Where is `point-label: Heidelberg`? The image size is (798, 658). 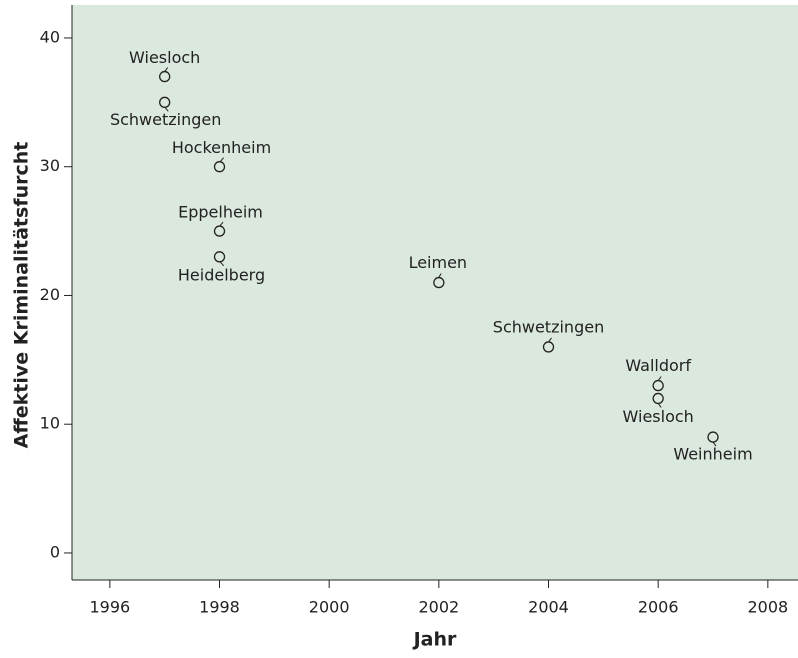 point-label: Heidelberg is located at coordinates (221, 274).